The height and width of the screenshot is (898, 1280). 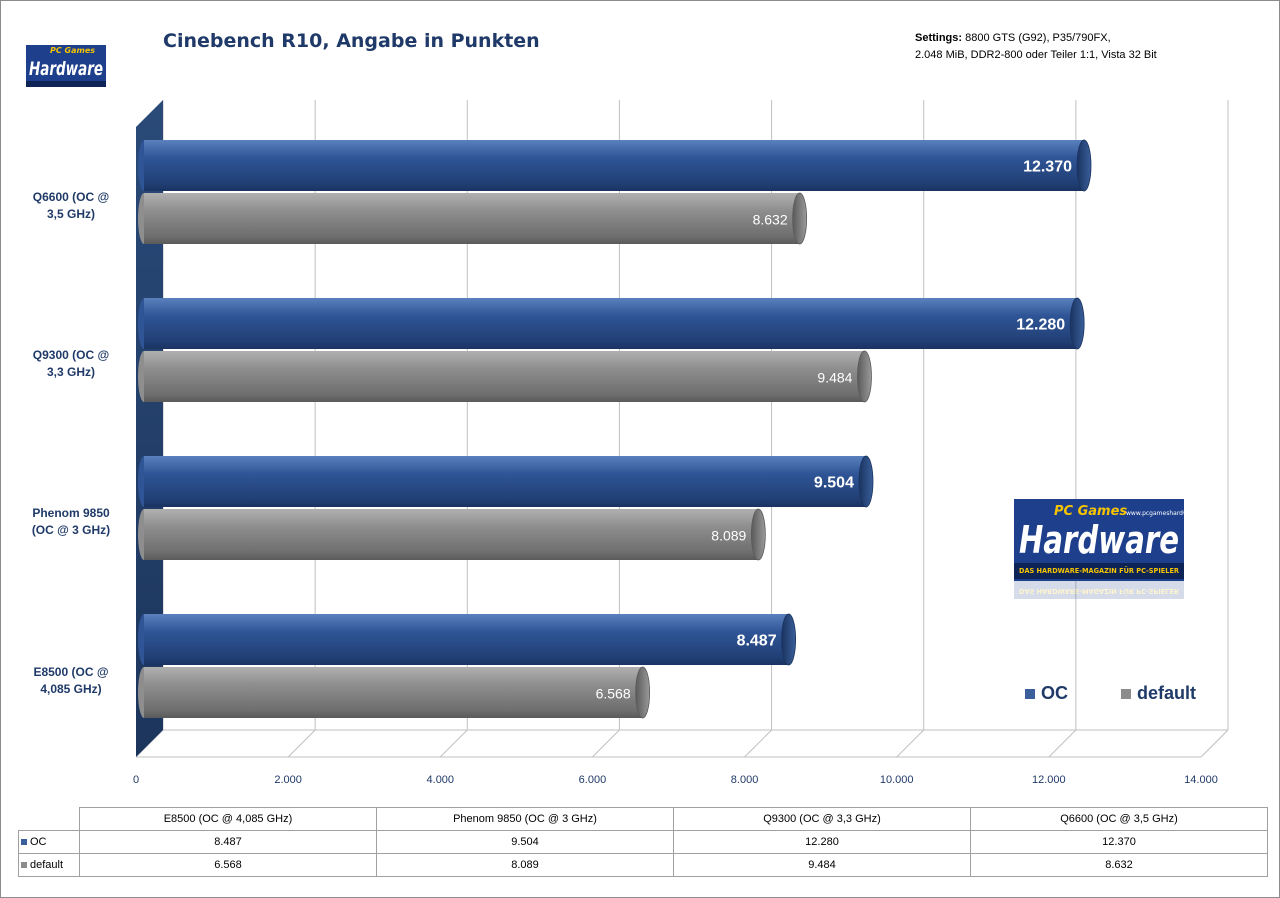 I want to click on bar-value-label: 8.632, so click(x=770, y=220).